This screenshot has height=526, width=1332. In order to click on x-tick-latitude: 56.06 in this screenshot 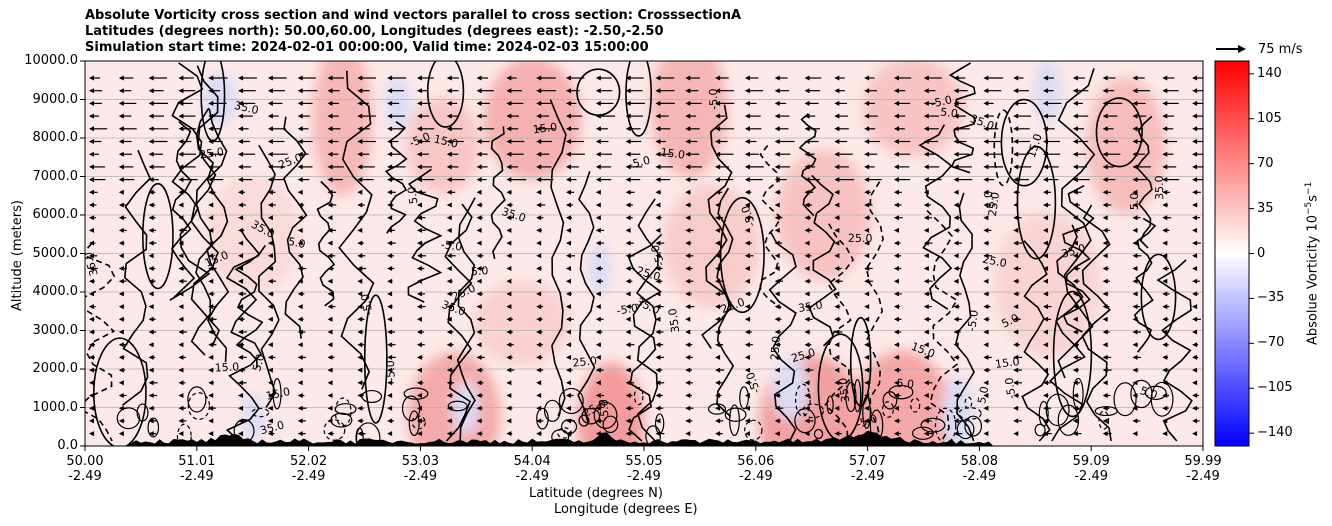, I will do `click(756, 461)`.